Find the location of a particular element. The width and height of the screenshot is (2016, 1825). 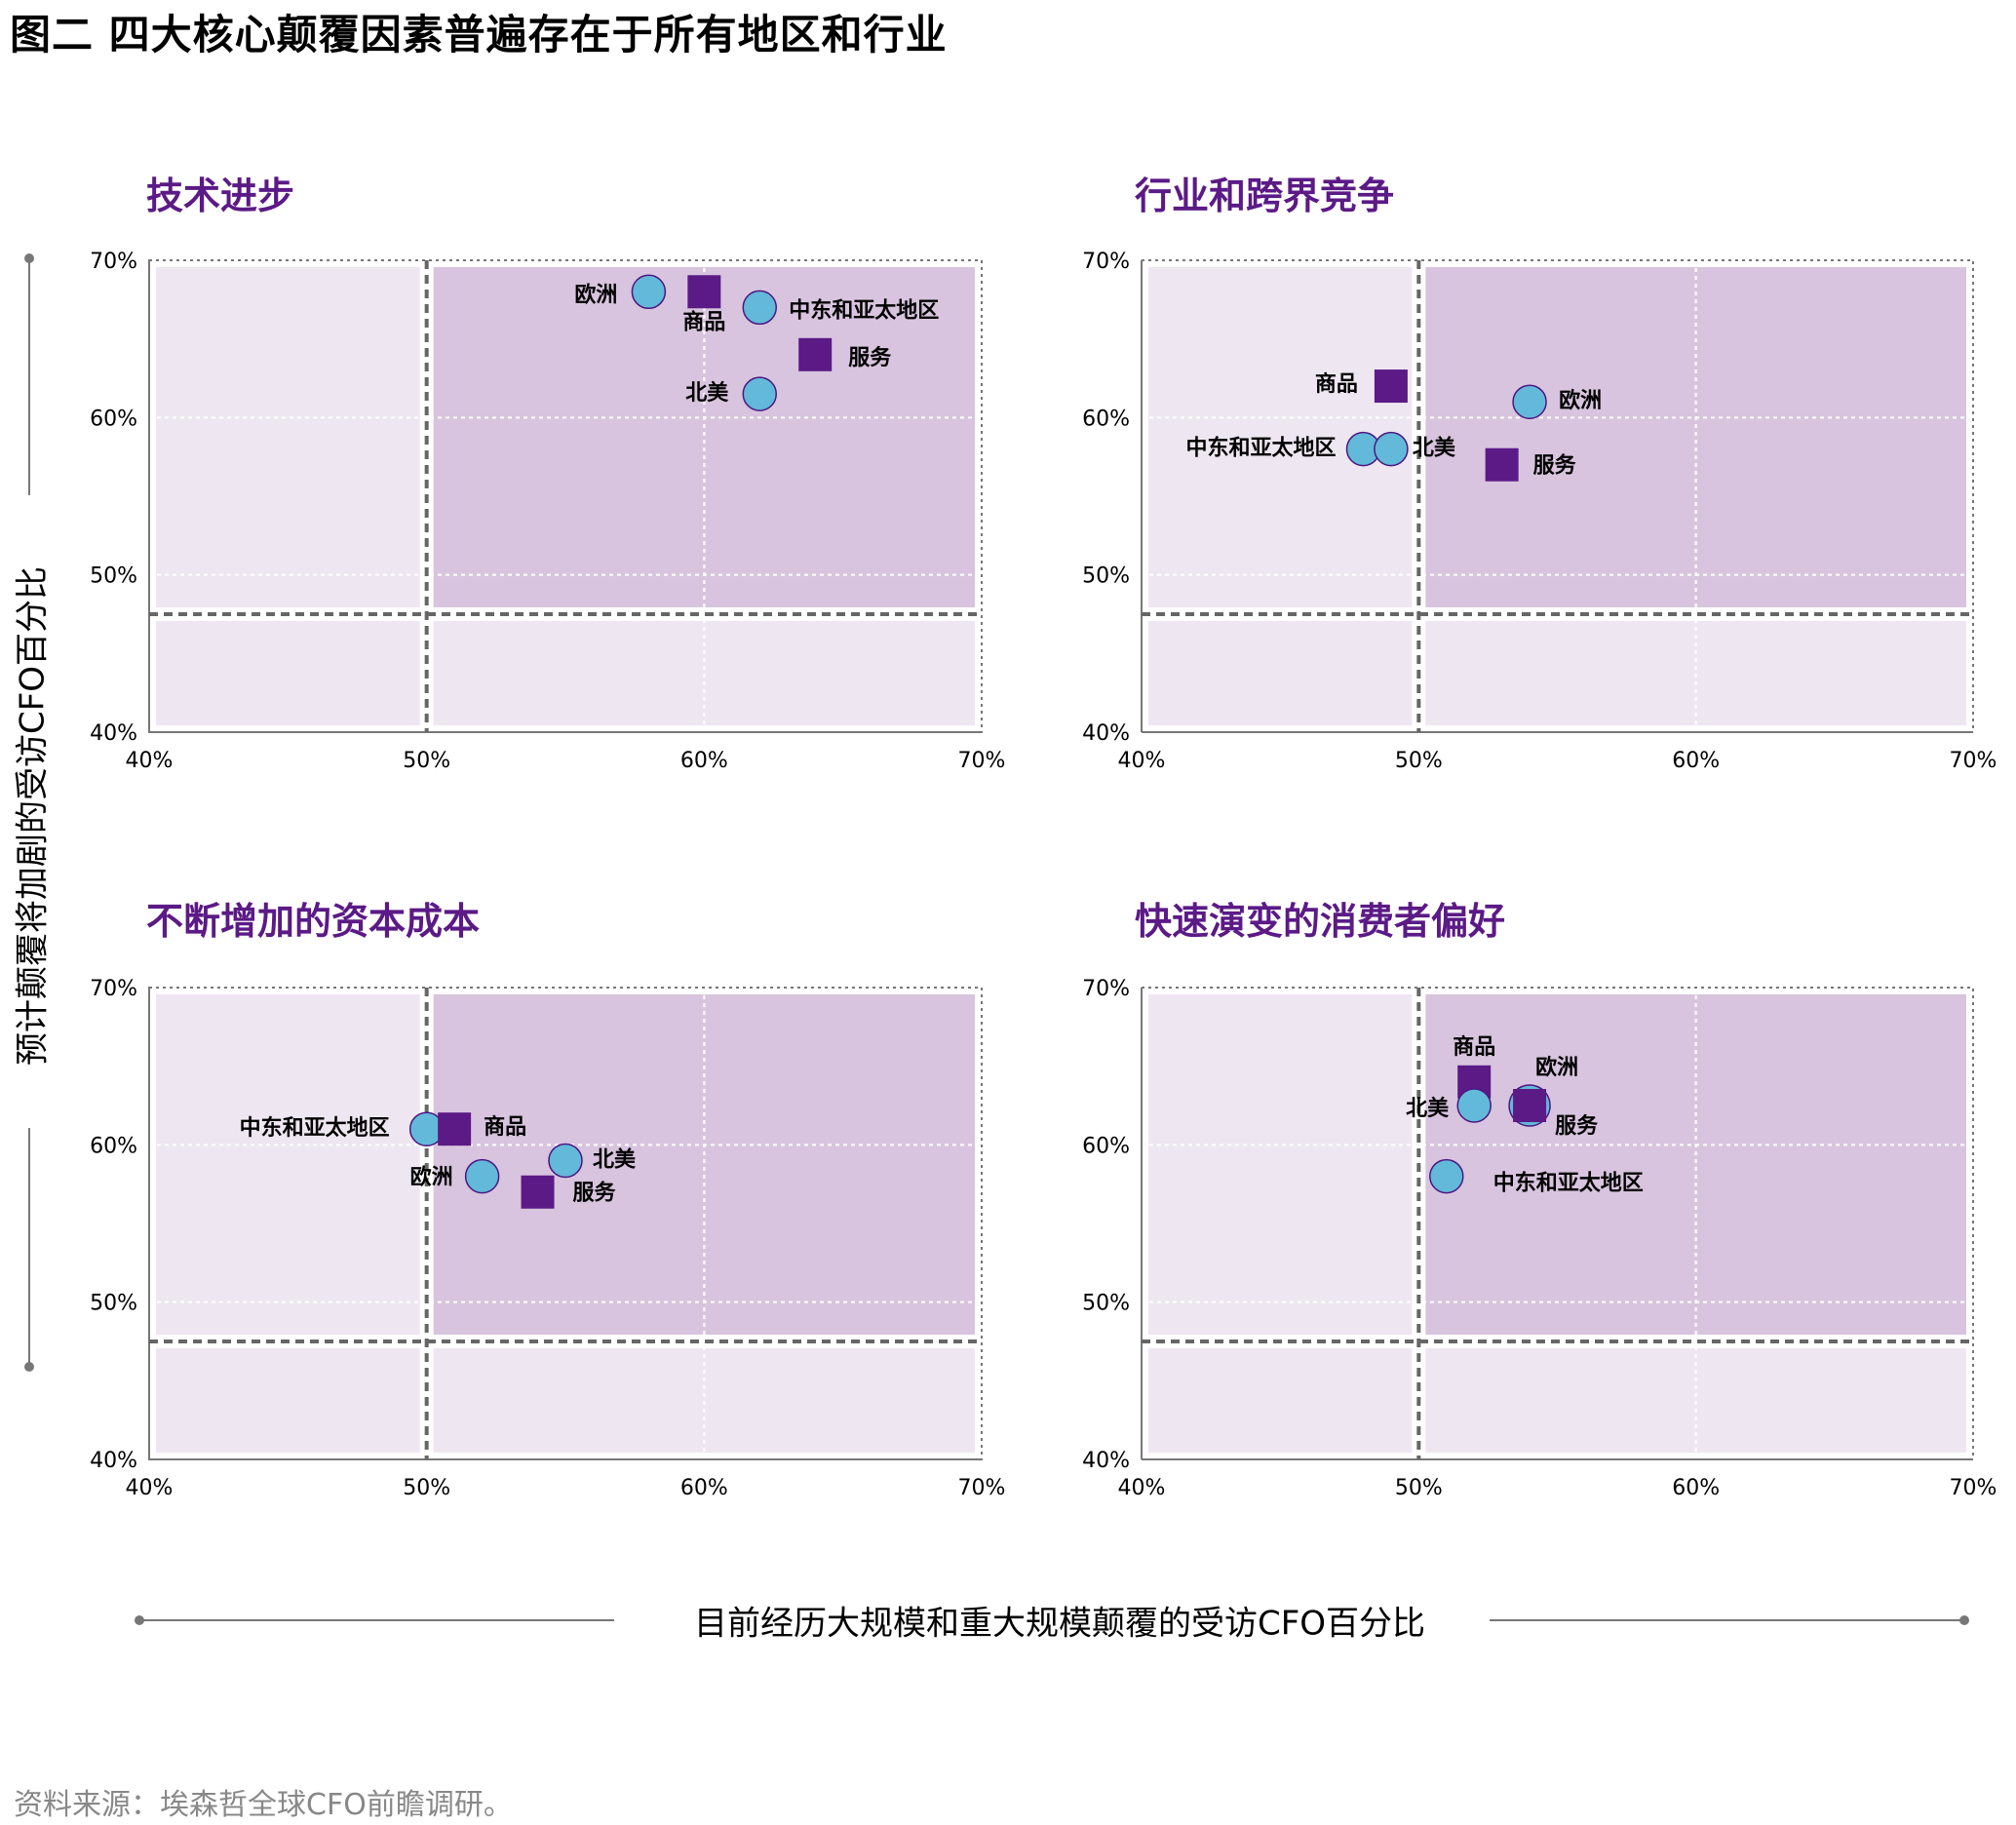

panel-title-competition: 行业和跨界竞争 is located at coordinates (1265, 196).